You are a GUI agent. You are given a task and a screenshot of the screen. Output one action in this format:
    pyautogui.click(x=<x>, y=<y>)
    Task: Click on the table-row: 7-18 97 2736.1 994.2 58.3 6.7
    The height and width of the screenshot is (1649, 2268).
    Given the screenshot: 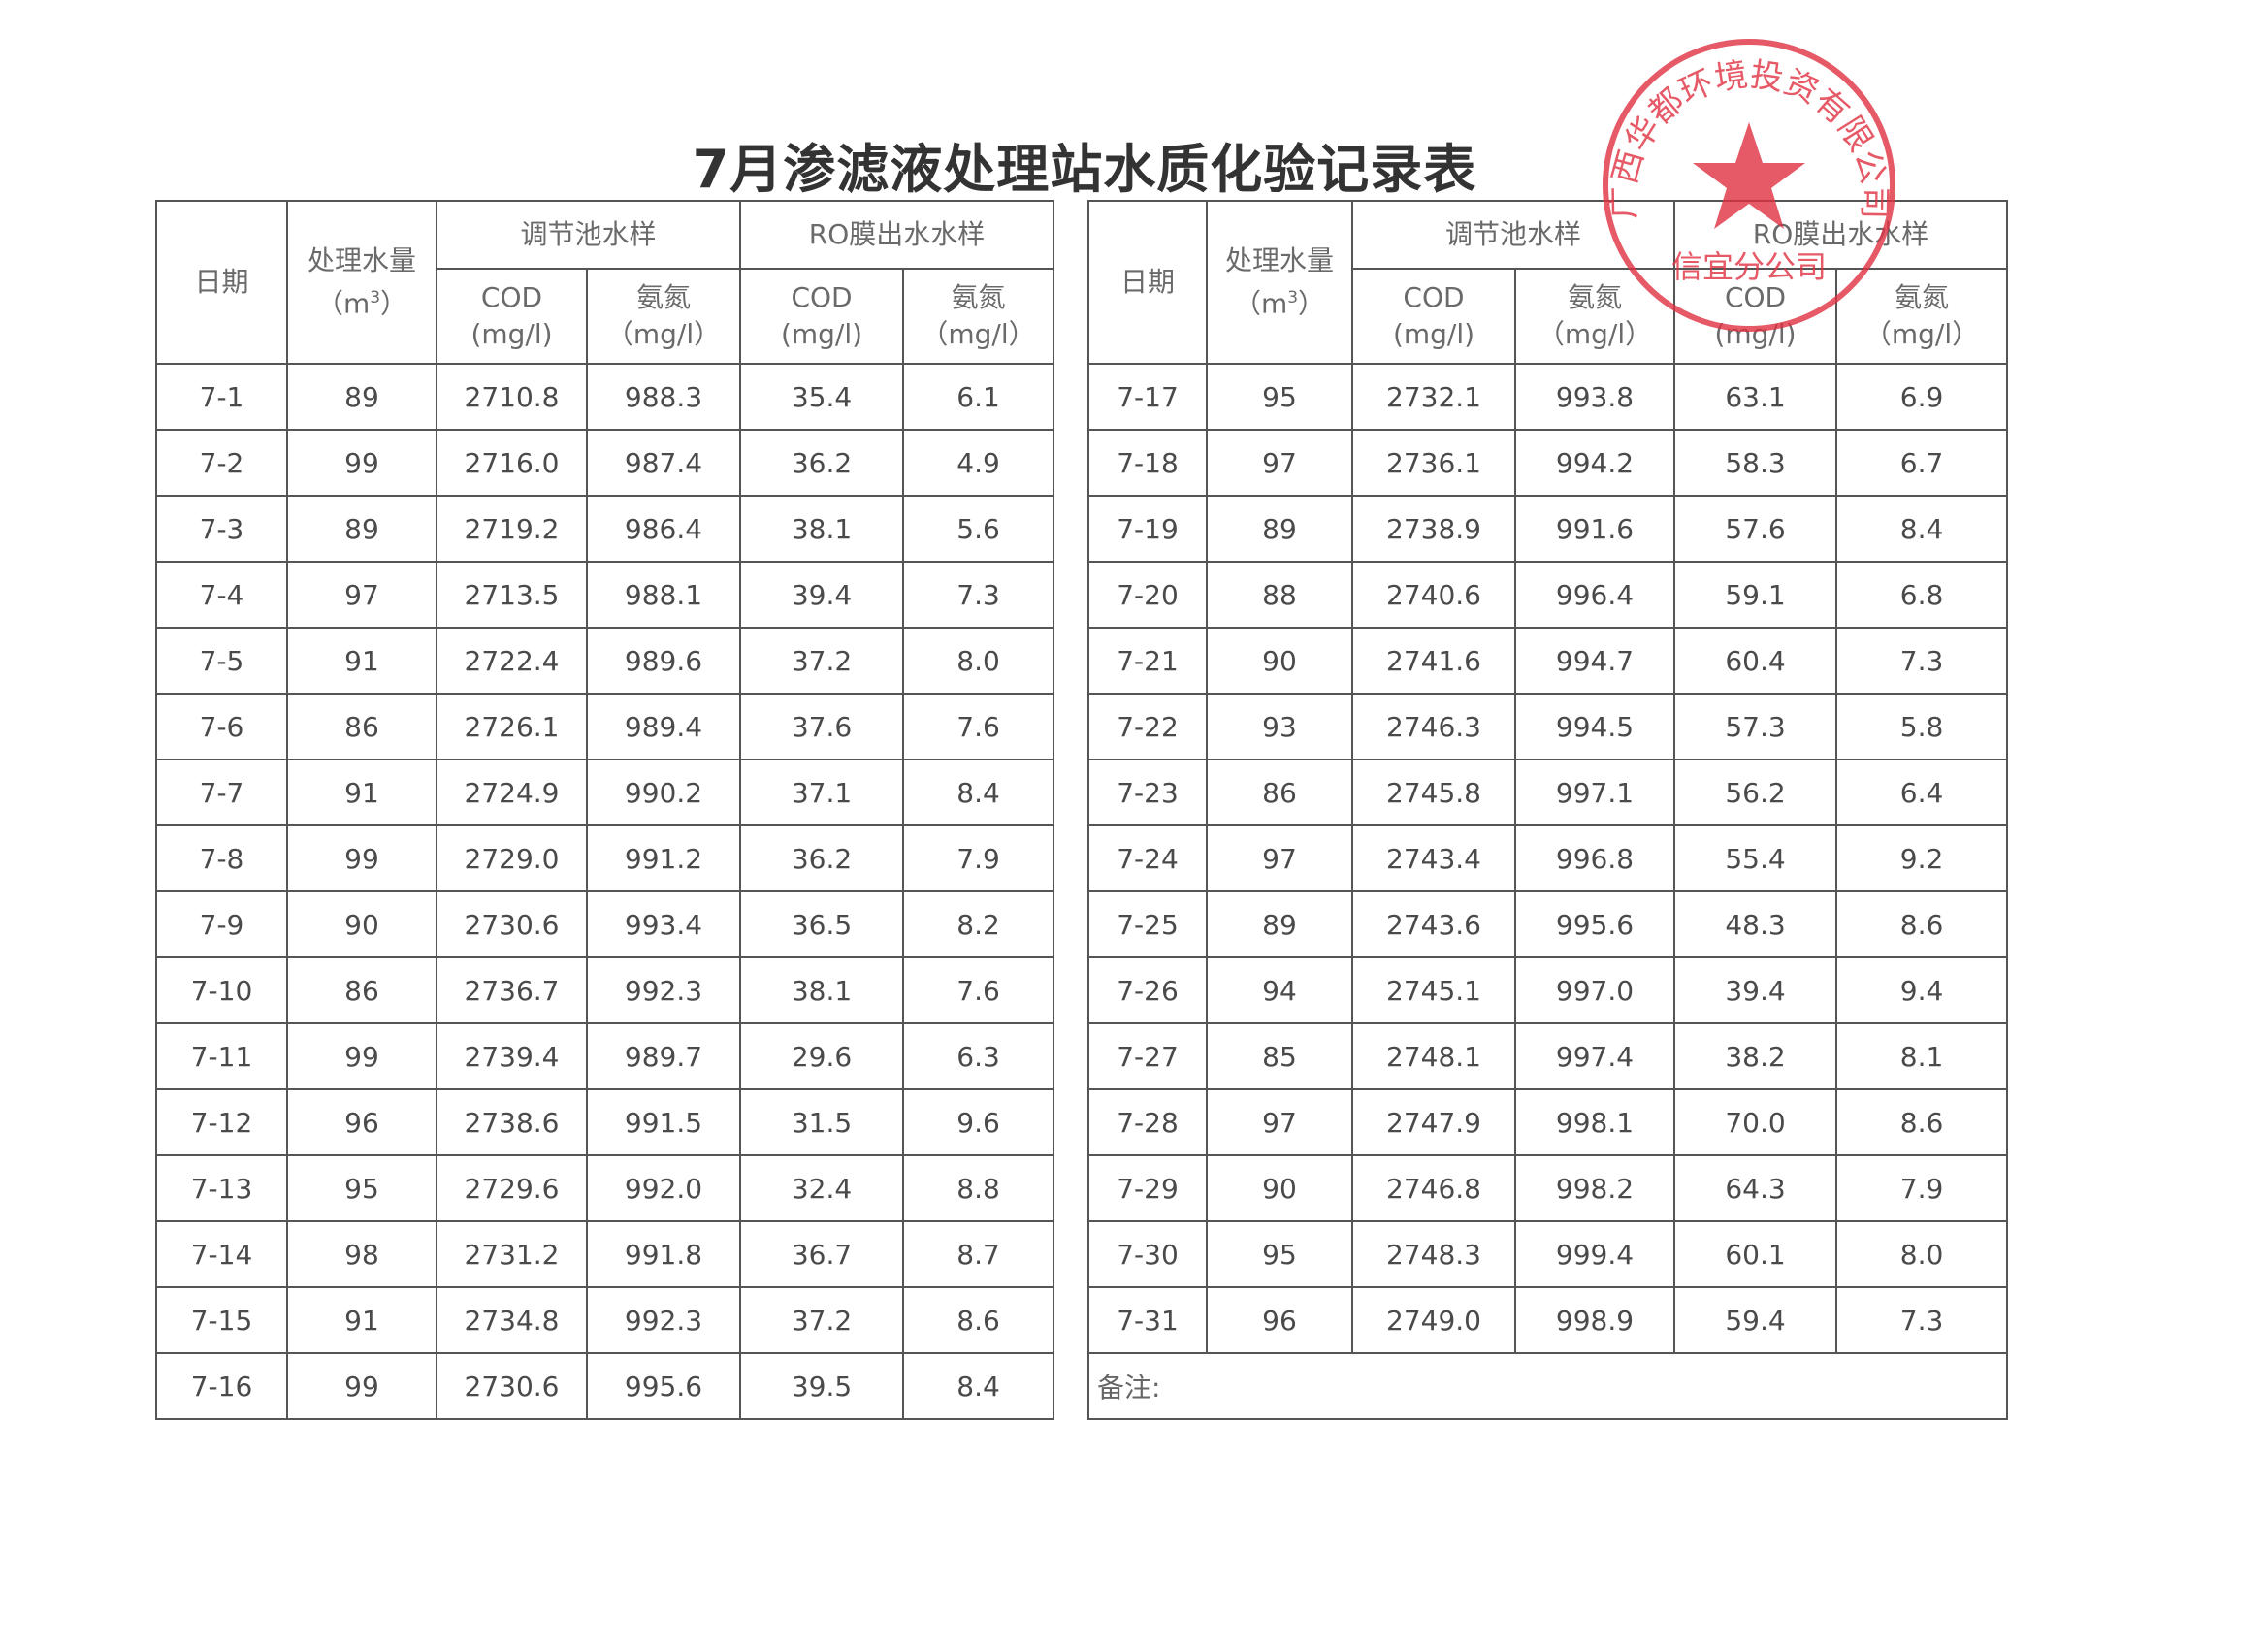 What is the action you would take?
    pyautogui.click(x=1548, y=463)
    